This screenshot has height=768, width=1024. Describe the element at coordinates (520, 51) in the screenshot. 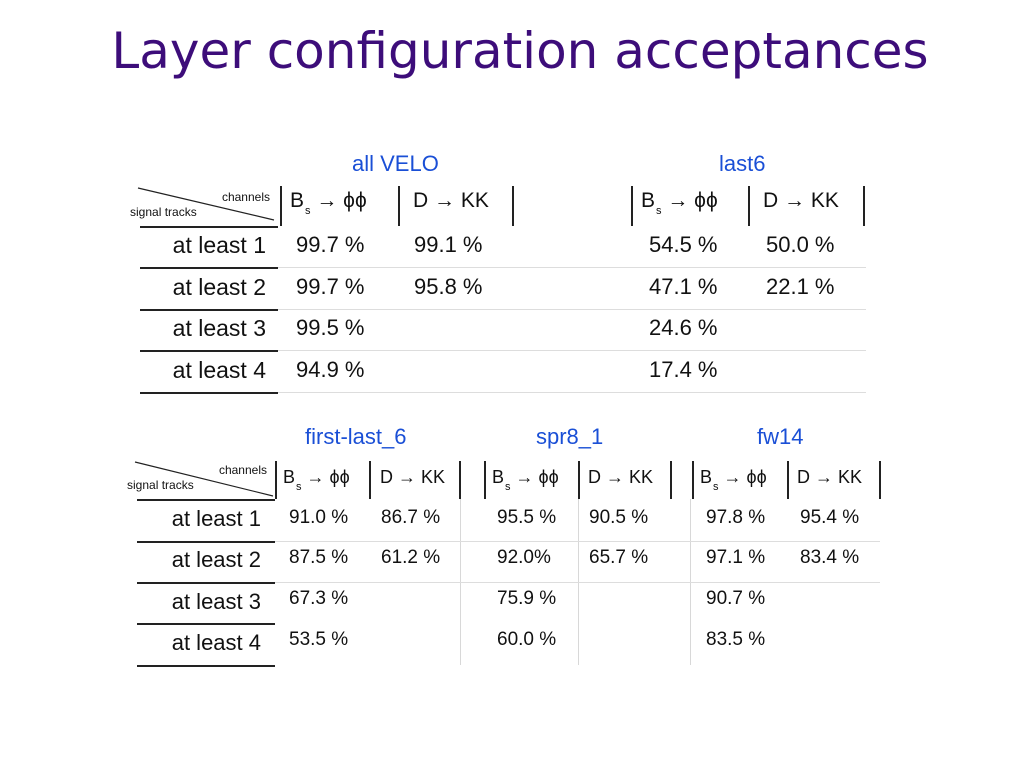

I see `slide-title: Layer configuration acceptances` at that location.